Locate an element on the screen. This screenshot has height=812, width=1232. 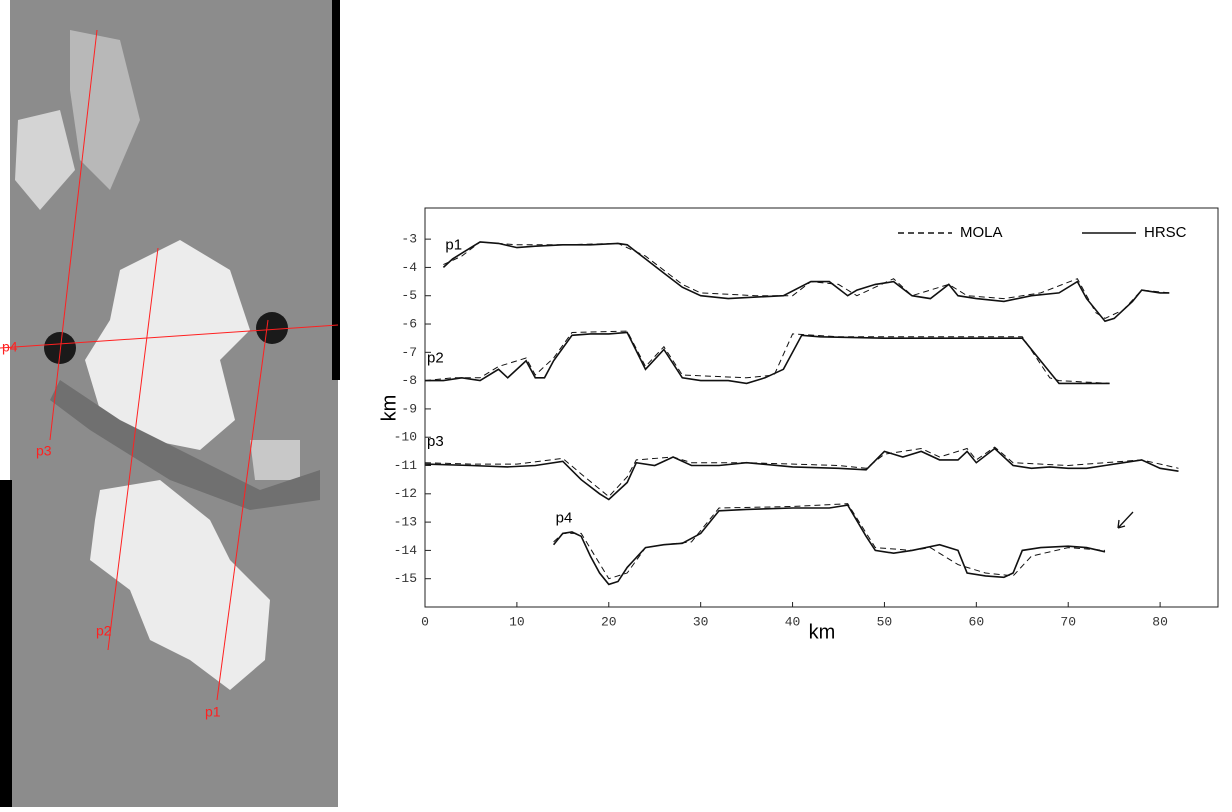
y-tick-label: -3 is located at coordinates (409, 239).